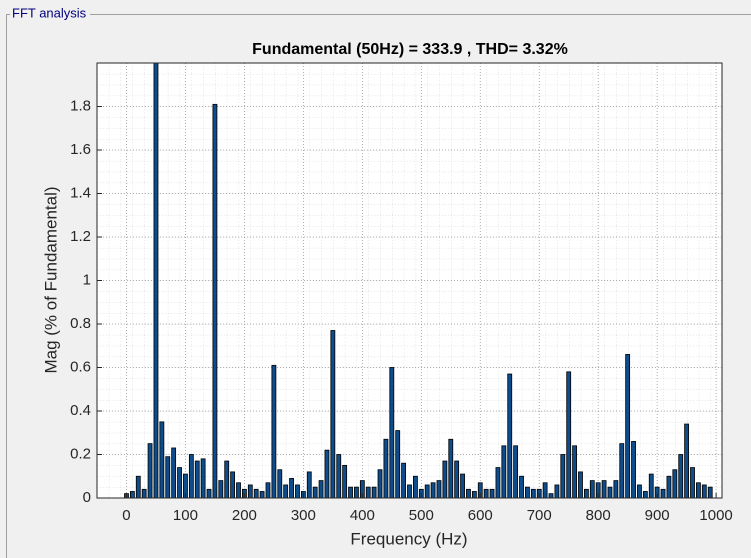  I want to click on x-tick-label: 100, so click(185, 515).